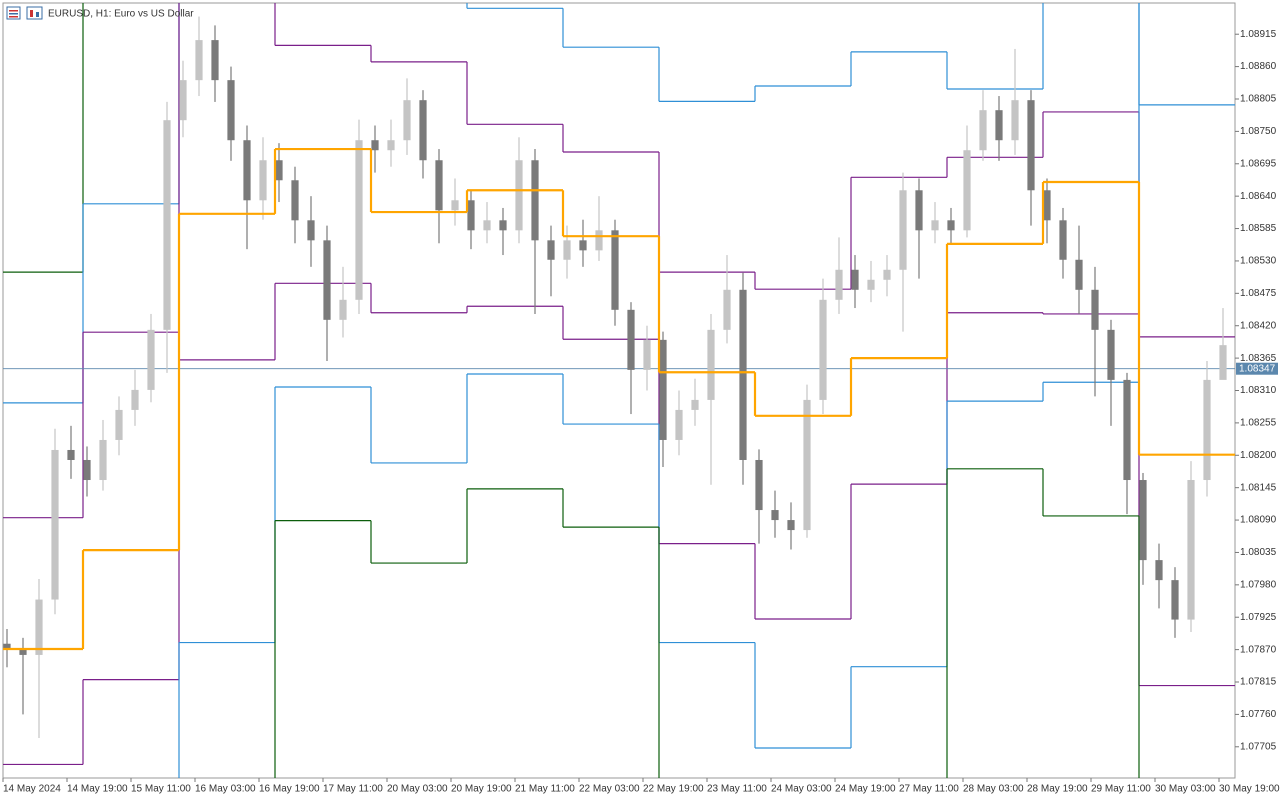 This screenshot has height=800, width=1280. What do you see at coordinates (1057, 789) in the screenshot?
I see `x-tick-label: 28 May 19:00` at bounding box center [1057, 789].